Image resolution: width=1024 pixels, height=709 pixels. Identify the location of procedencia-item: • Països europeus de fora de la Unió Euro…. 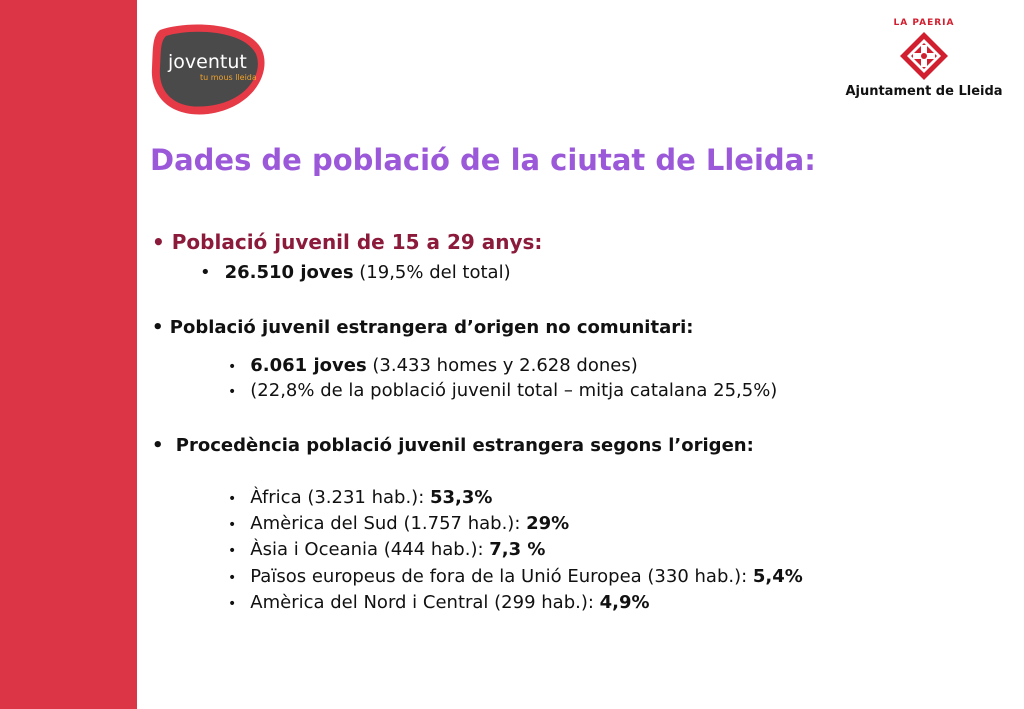
(515, 576).